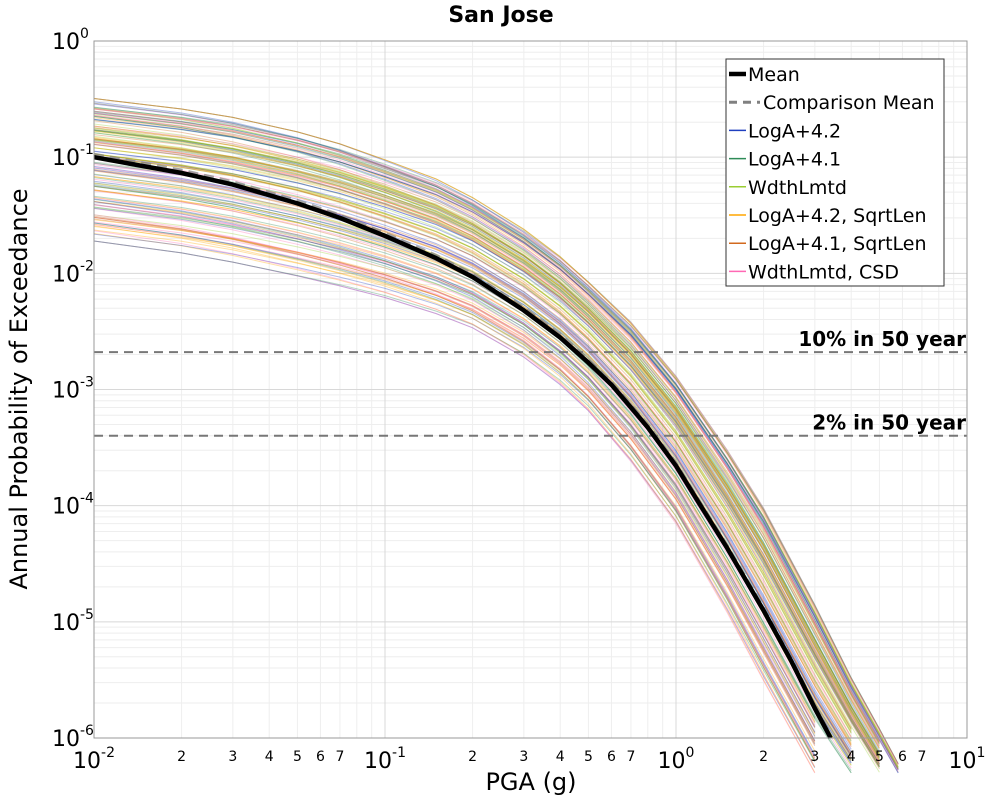  I want to click on y-tick-label: 10⁰, so click(70, 40).